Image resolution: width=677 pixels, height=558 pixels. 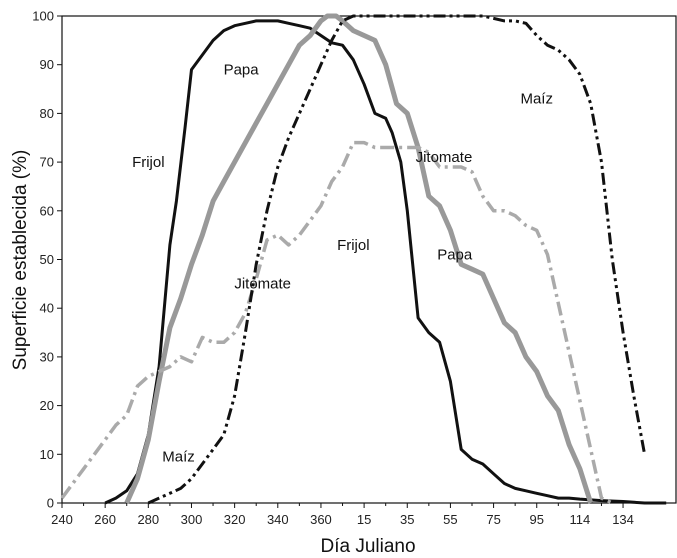 What do you see at coordinates (580, 519) in the screenshot?
I see `x-tick-label: 114` at bounding box center [580, 519].